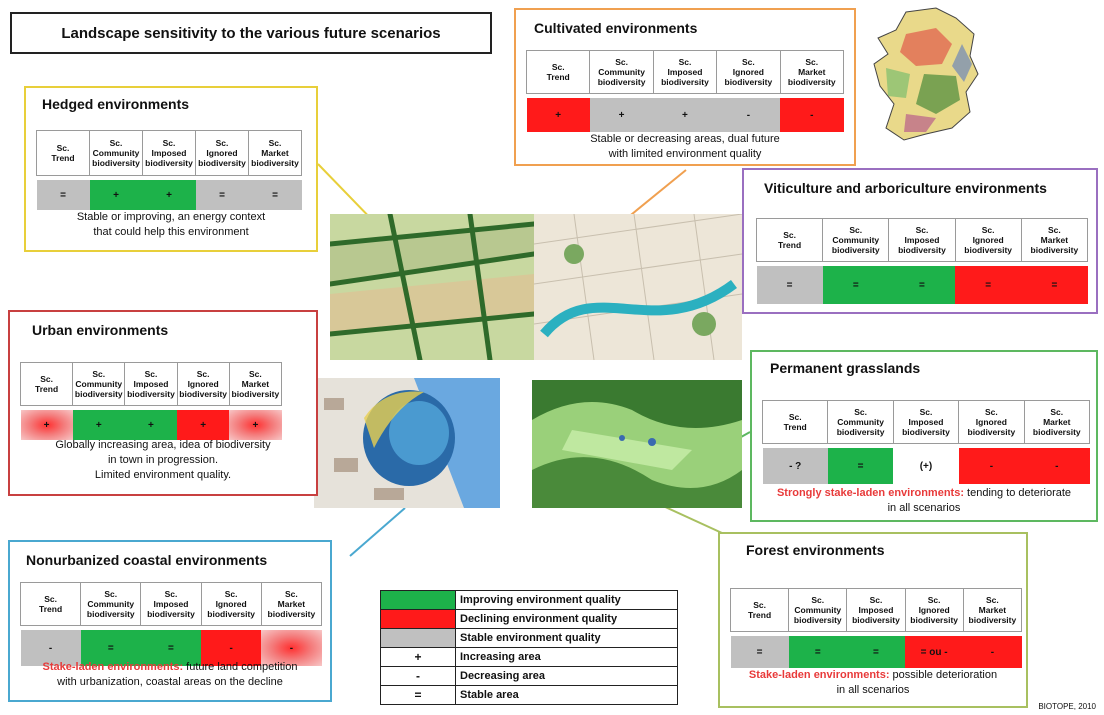 The height and width of the screenshot is (715, 1104). What do you see at coordinates (116, 104) in the screenshot?
I see `hedged-title: Hedged environments` at bounding box center [116, 104].